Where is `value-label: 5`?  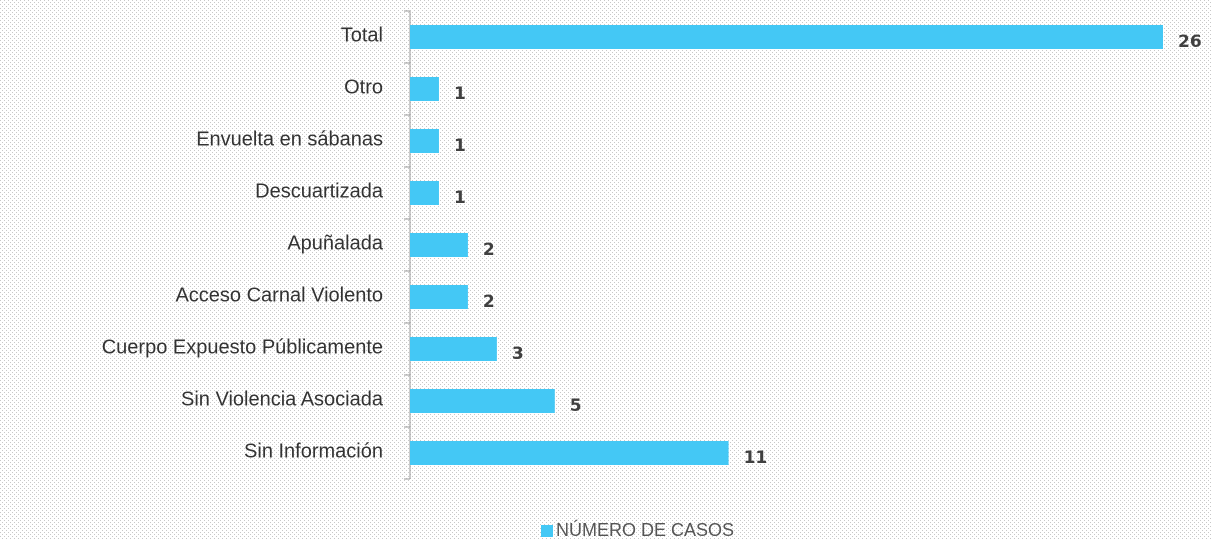 value-label: 5 is located at coordinates (576, 406).